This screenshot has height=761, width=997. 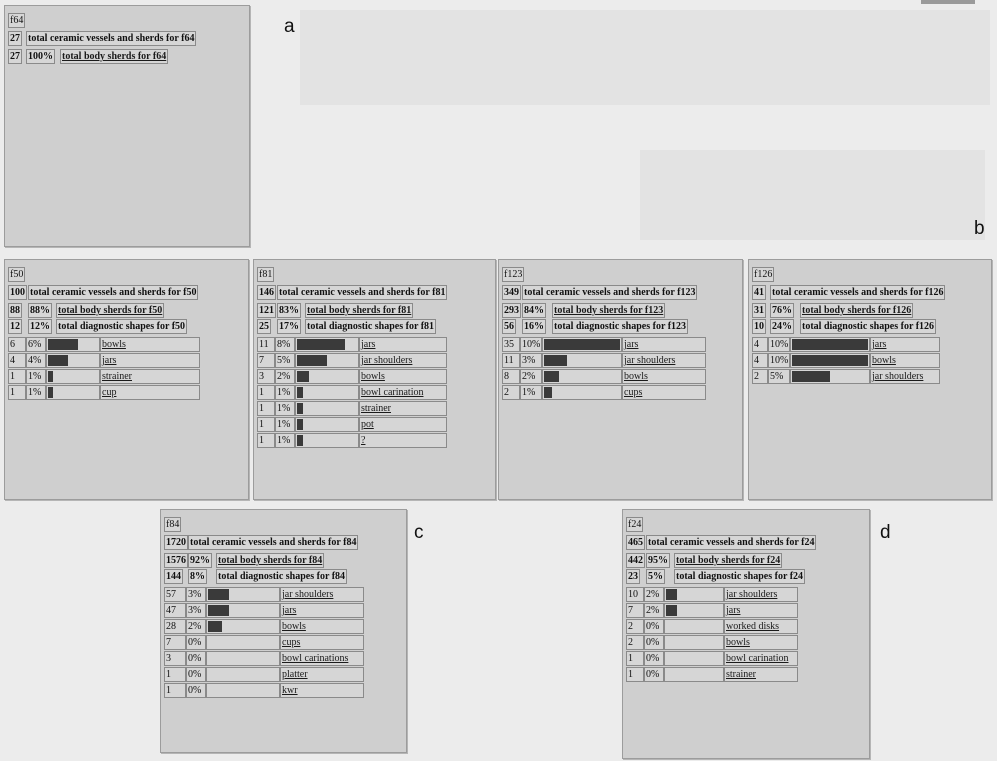 What do you see at coordinates (15, 326) in the screenshot?
I see `summary-count: 12` at bounding box center [15, 326].